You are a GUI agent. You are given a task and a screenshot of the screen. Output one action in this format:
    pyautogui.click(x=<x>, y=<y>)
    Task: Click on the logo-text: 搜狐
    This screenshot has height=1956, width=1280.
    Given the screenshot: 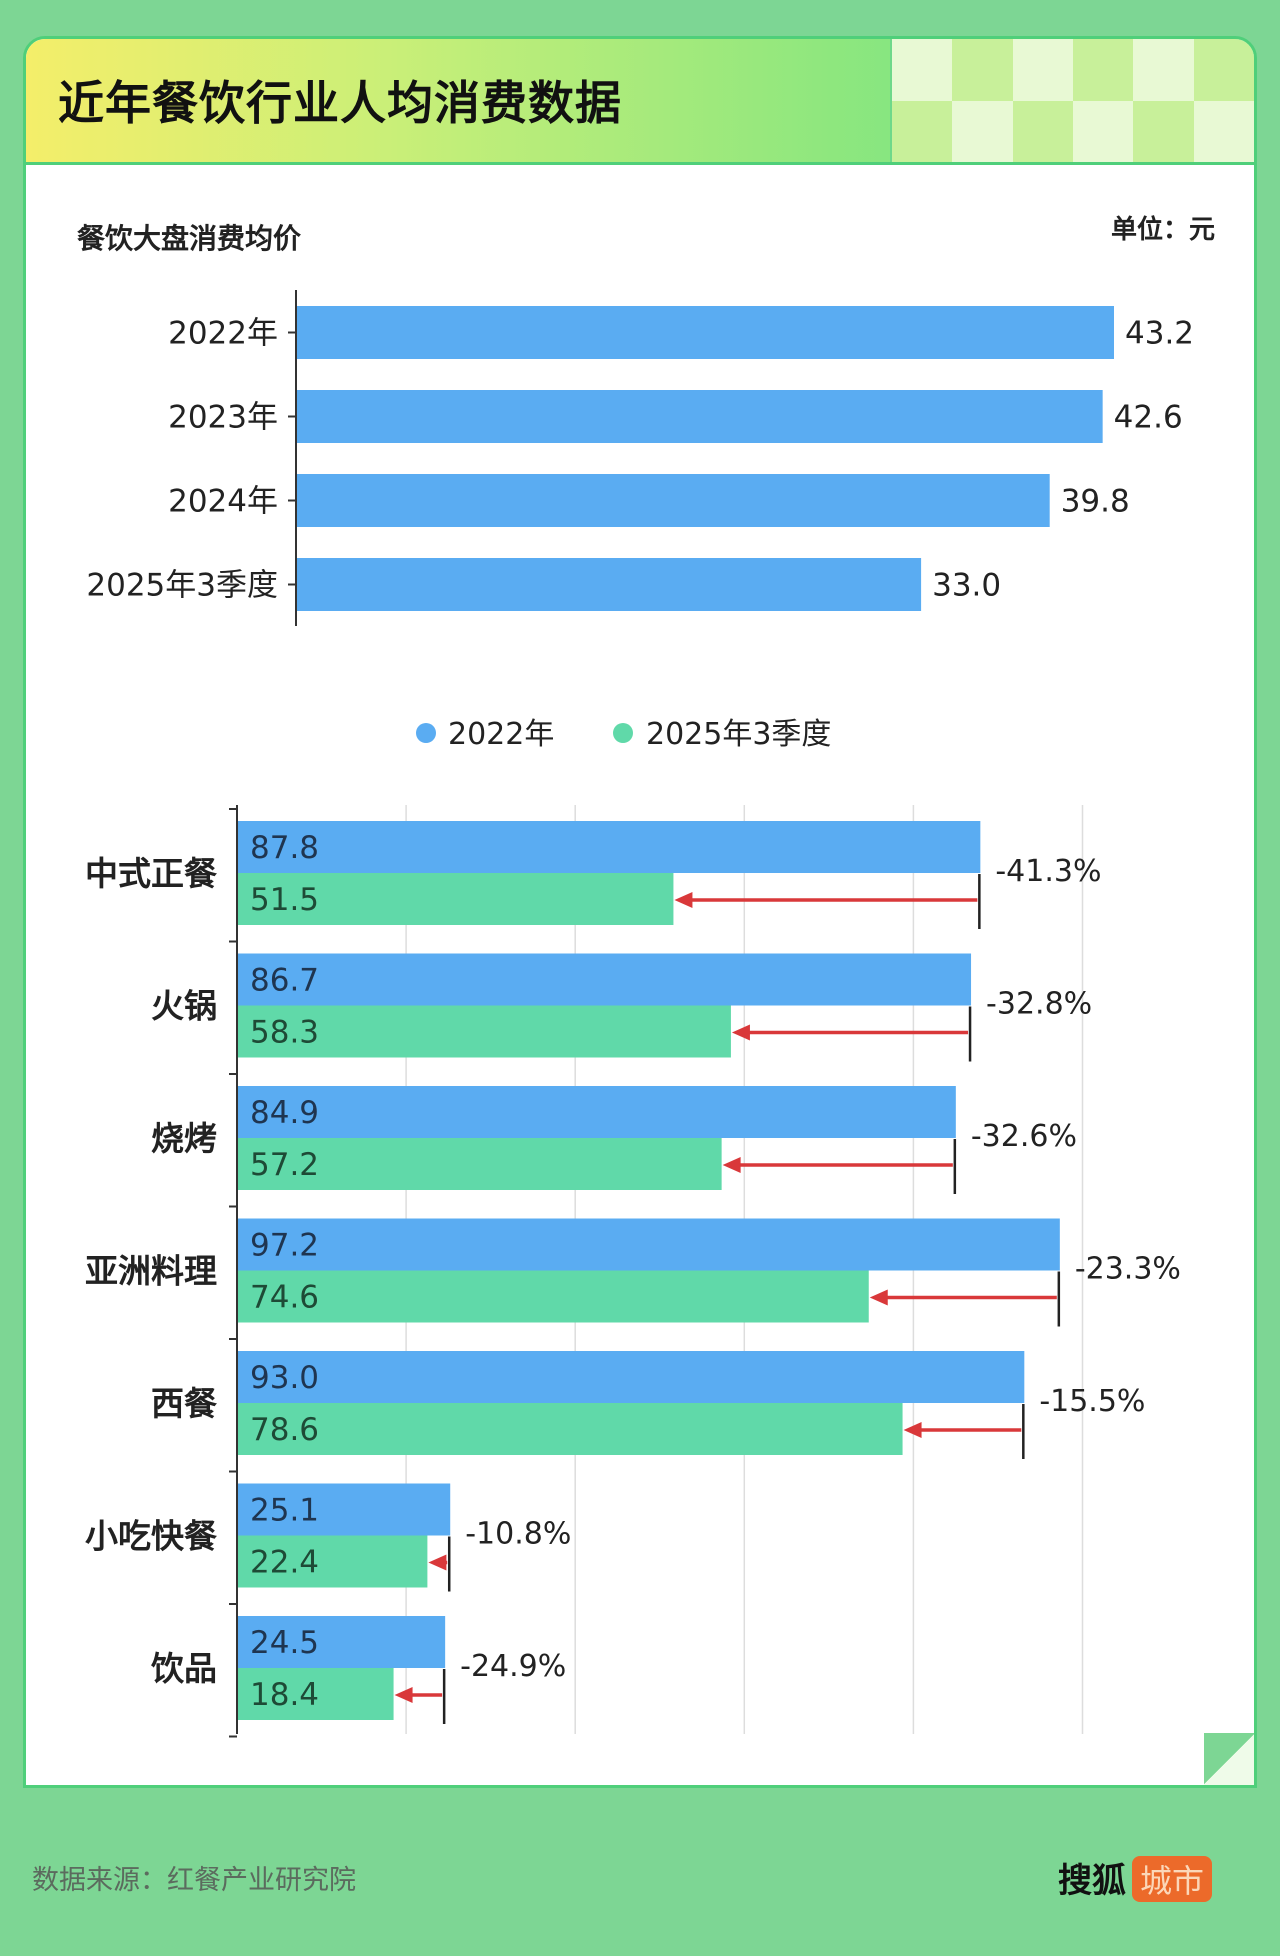 What is the action you would take?
    pyautogui.click(x=1092, y=1881)
    